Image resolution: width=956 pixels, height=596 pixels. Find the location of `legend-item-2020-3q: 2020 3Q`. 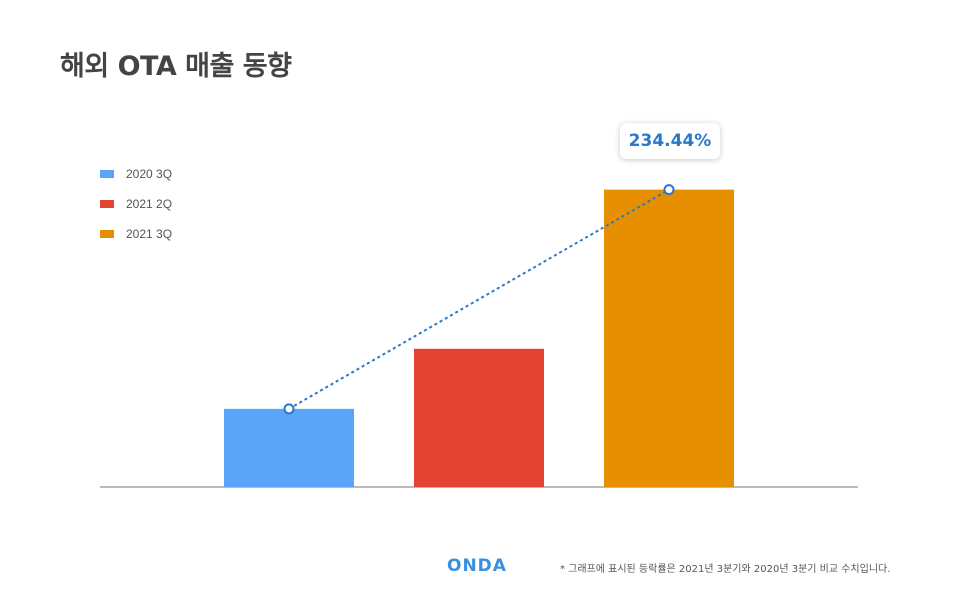

legend-item-2020-3q: 2020 3Q is located at coordinates (136, 174).